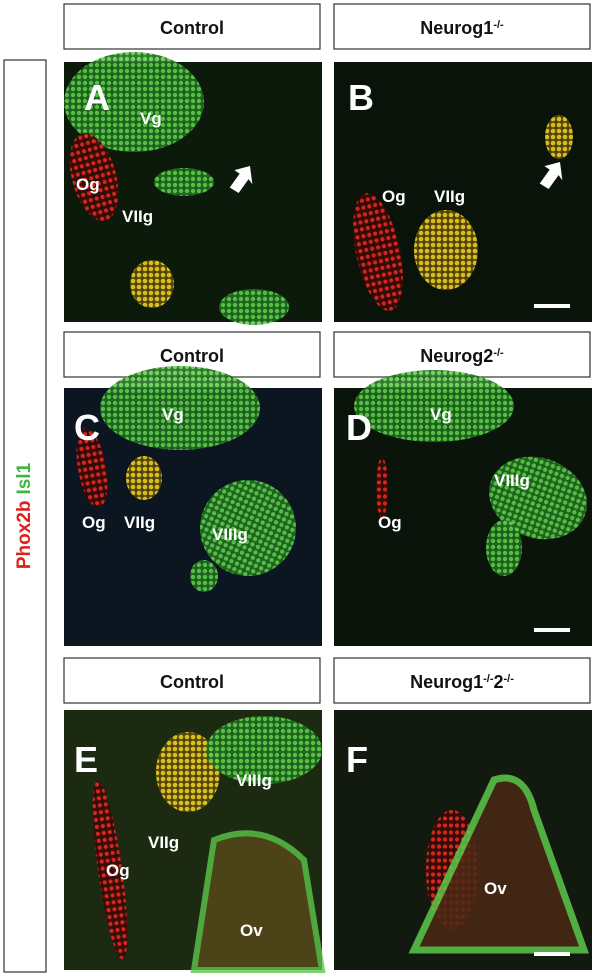 The height and width of the screenshot is (976, 600). What do you see at coordinates (359, 427) in the screenshot?
I see `panel-letter: D` at bounding box center [359, 427].